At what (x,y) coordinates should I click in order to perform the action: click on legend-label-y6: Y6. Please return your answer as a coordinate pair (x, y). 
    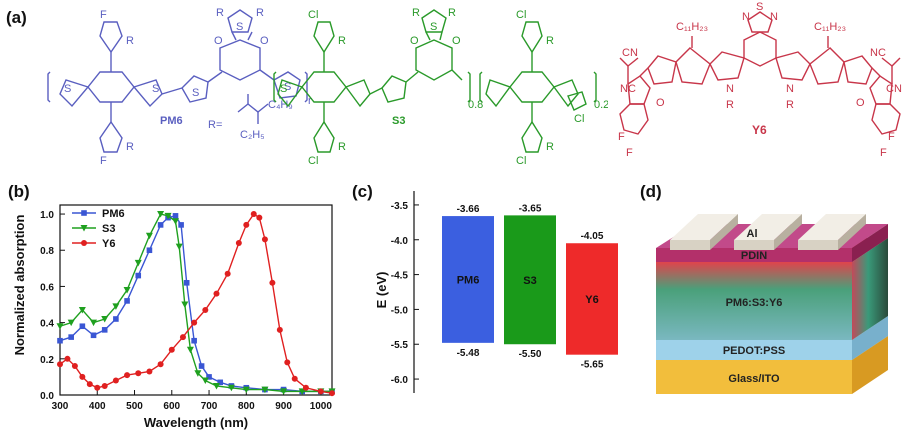
    Looking at the image, I should click on (108, 244).